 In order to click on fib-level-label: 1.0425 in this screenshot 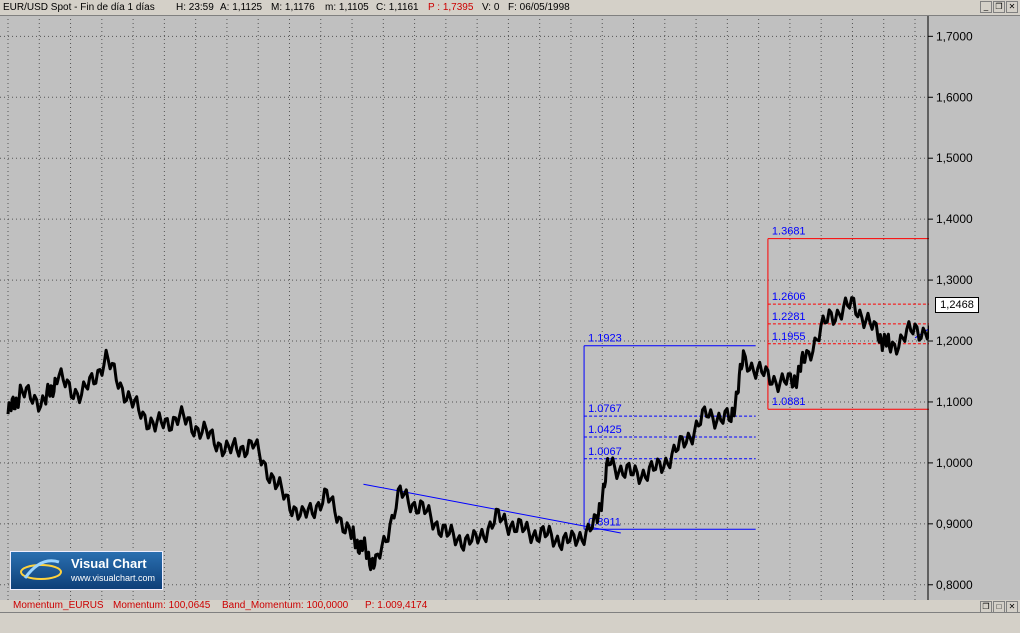, I will do `click(605, 430)`.